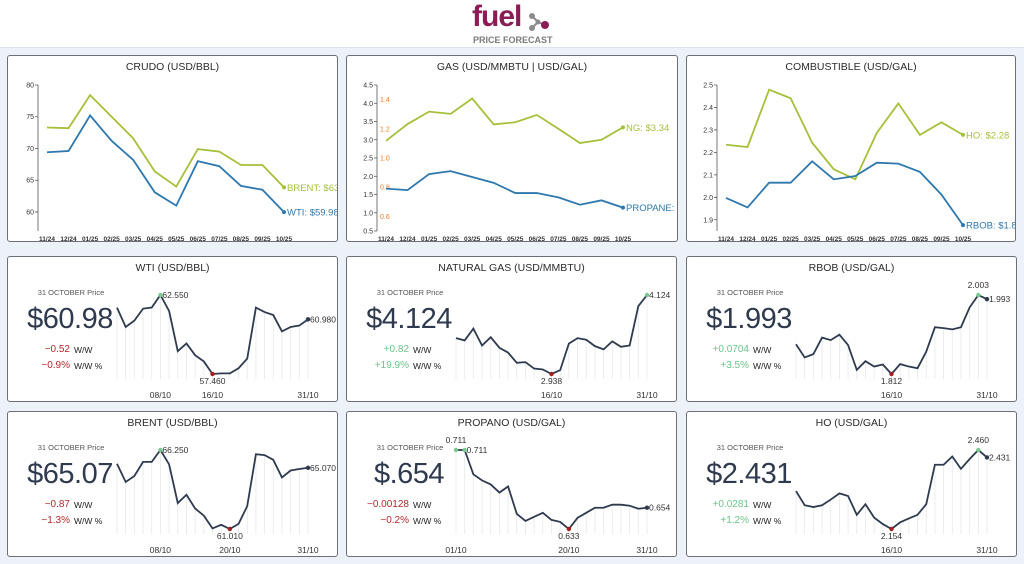  I want to click on x-tick-label: 01/10, so click(456, 550).